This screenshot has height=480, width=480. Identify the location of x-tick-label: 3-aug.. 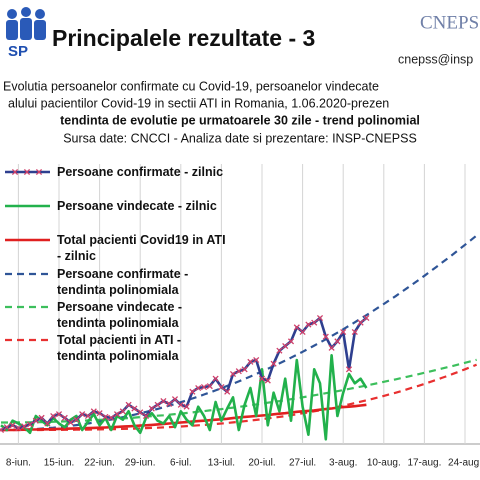
(343, 463).